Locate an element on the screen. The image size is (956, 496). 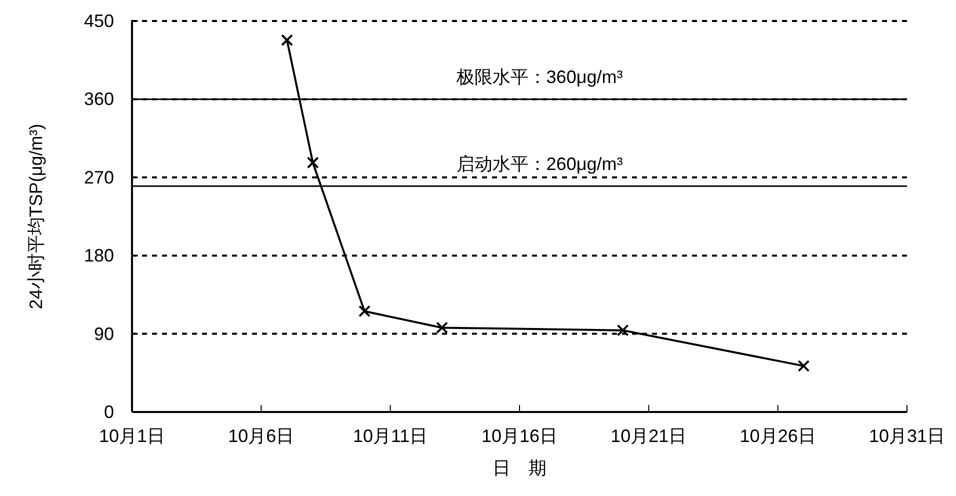
y-axis-title: 24小时平均TSP(μg/m³) is located at coordinates (36, 217).